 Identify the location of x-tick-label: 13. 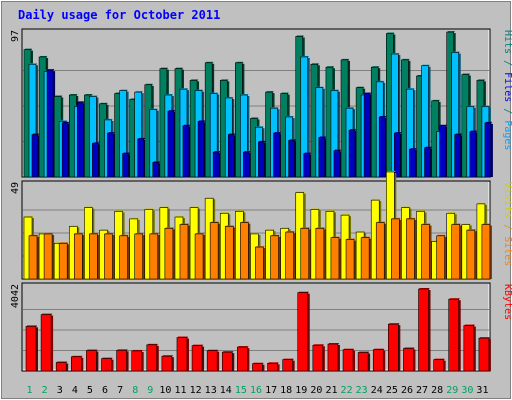
(211, 390).